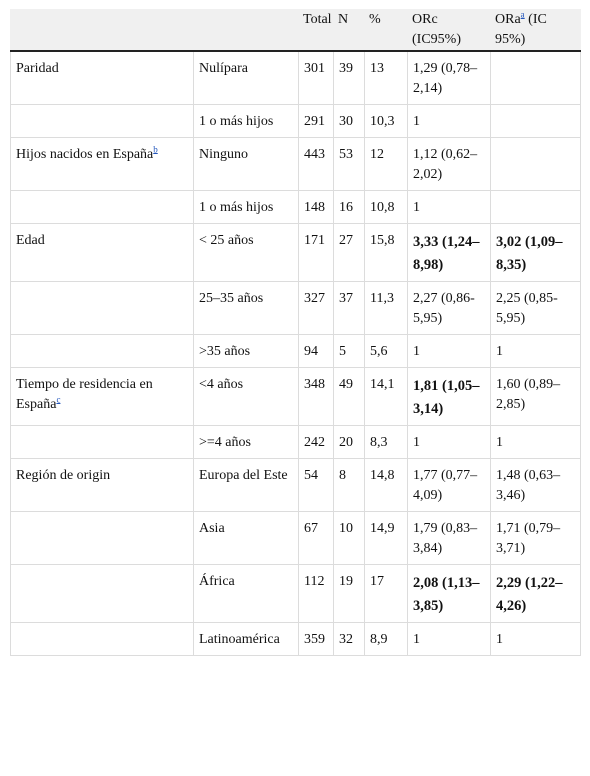  I want to click on cell-total: 54, so click(316, 485).